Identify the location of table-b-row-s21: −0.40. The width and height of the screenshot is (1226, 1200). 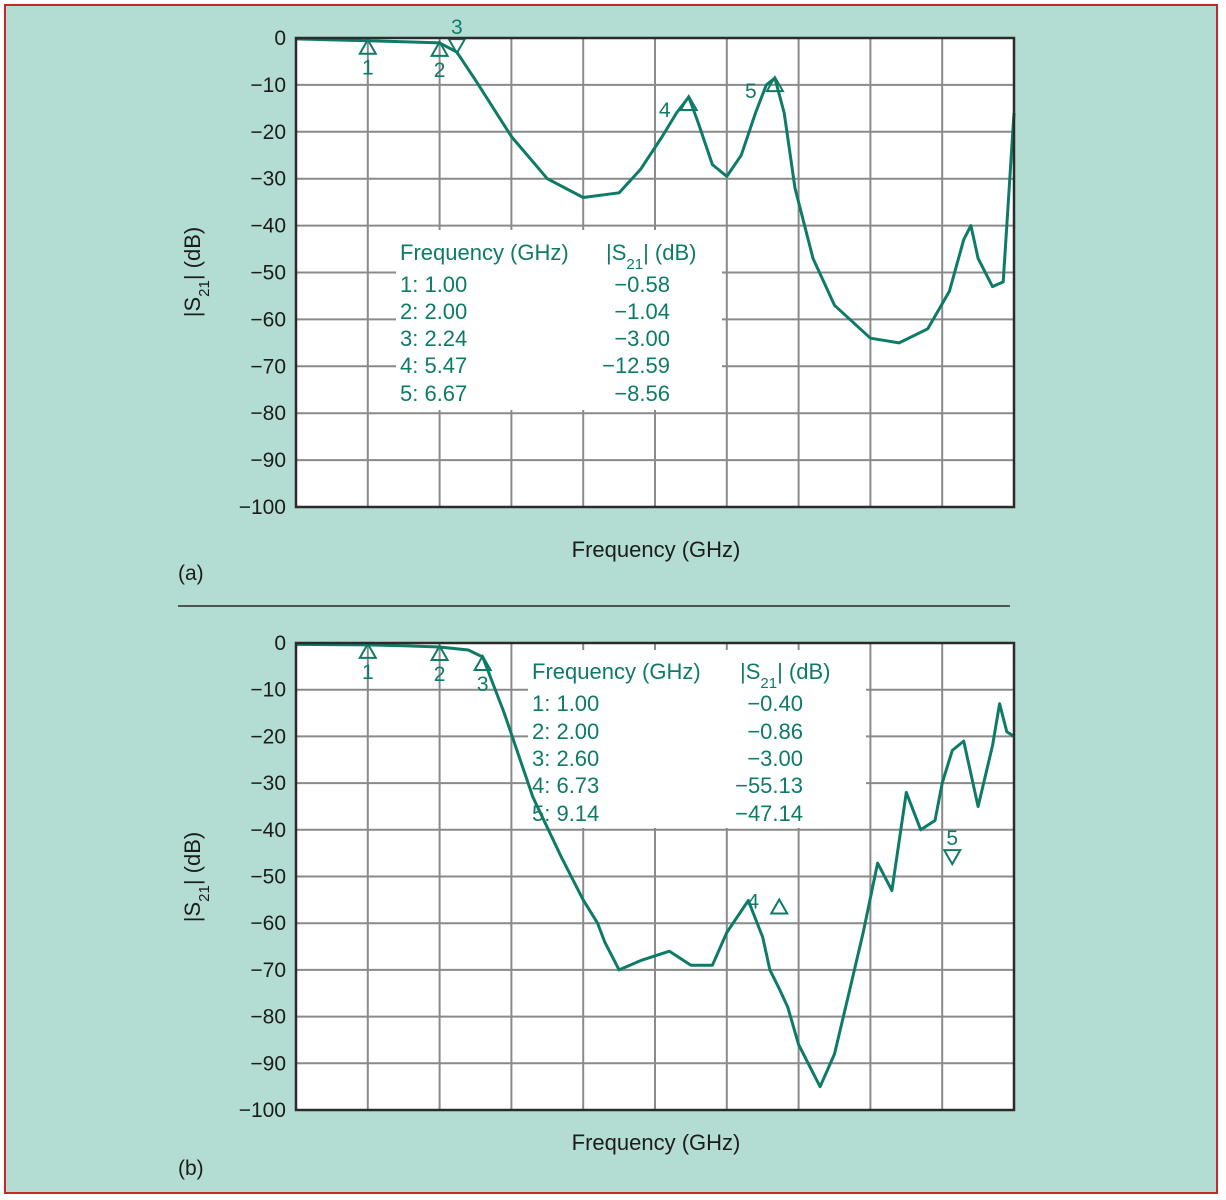
(775, 703).